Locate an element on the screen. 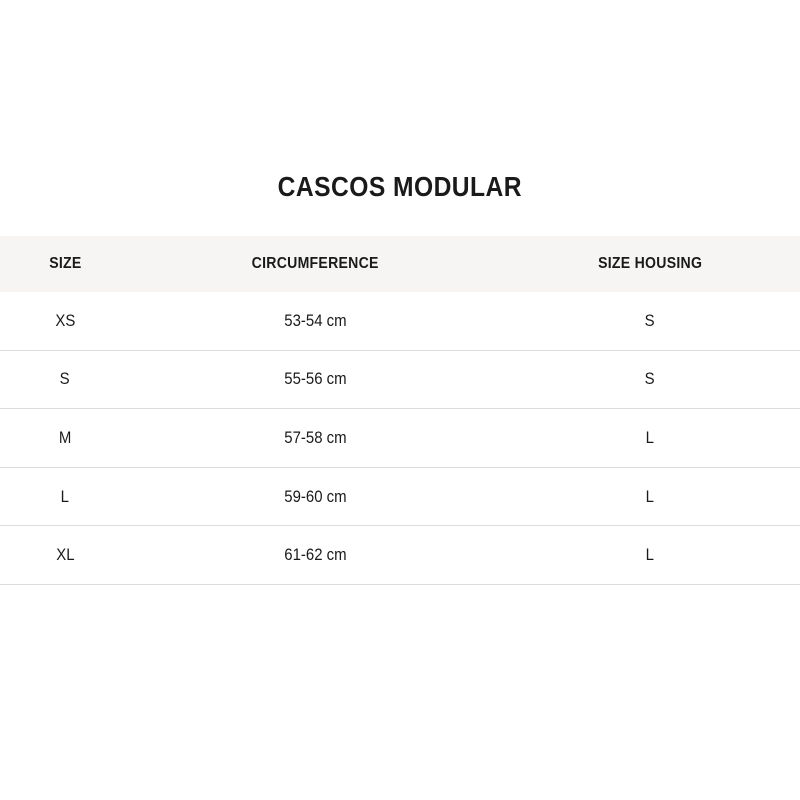 The width and height of the screenshot is (800, 800). cell-size: M is located at coordinates (65, 438).